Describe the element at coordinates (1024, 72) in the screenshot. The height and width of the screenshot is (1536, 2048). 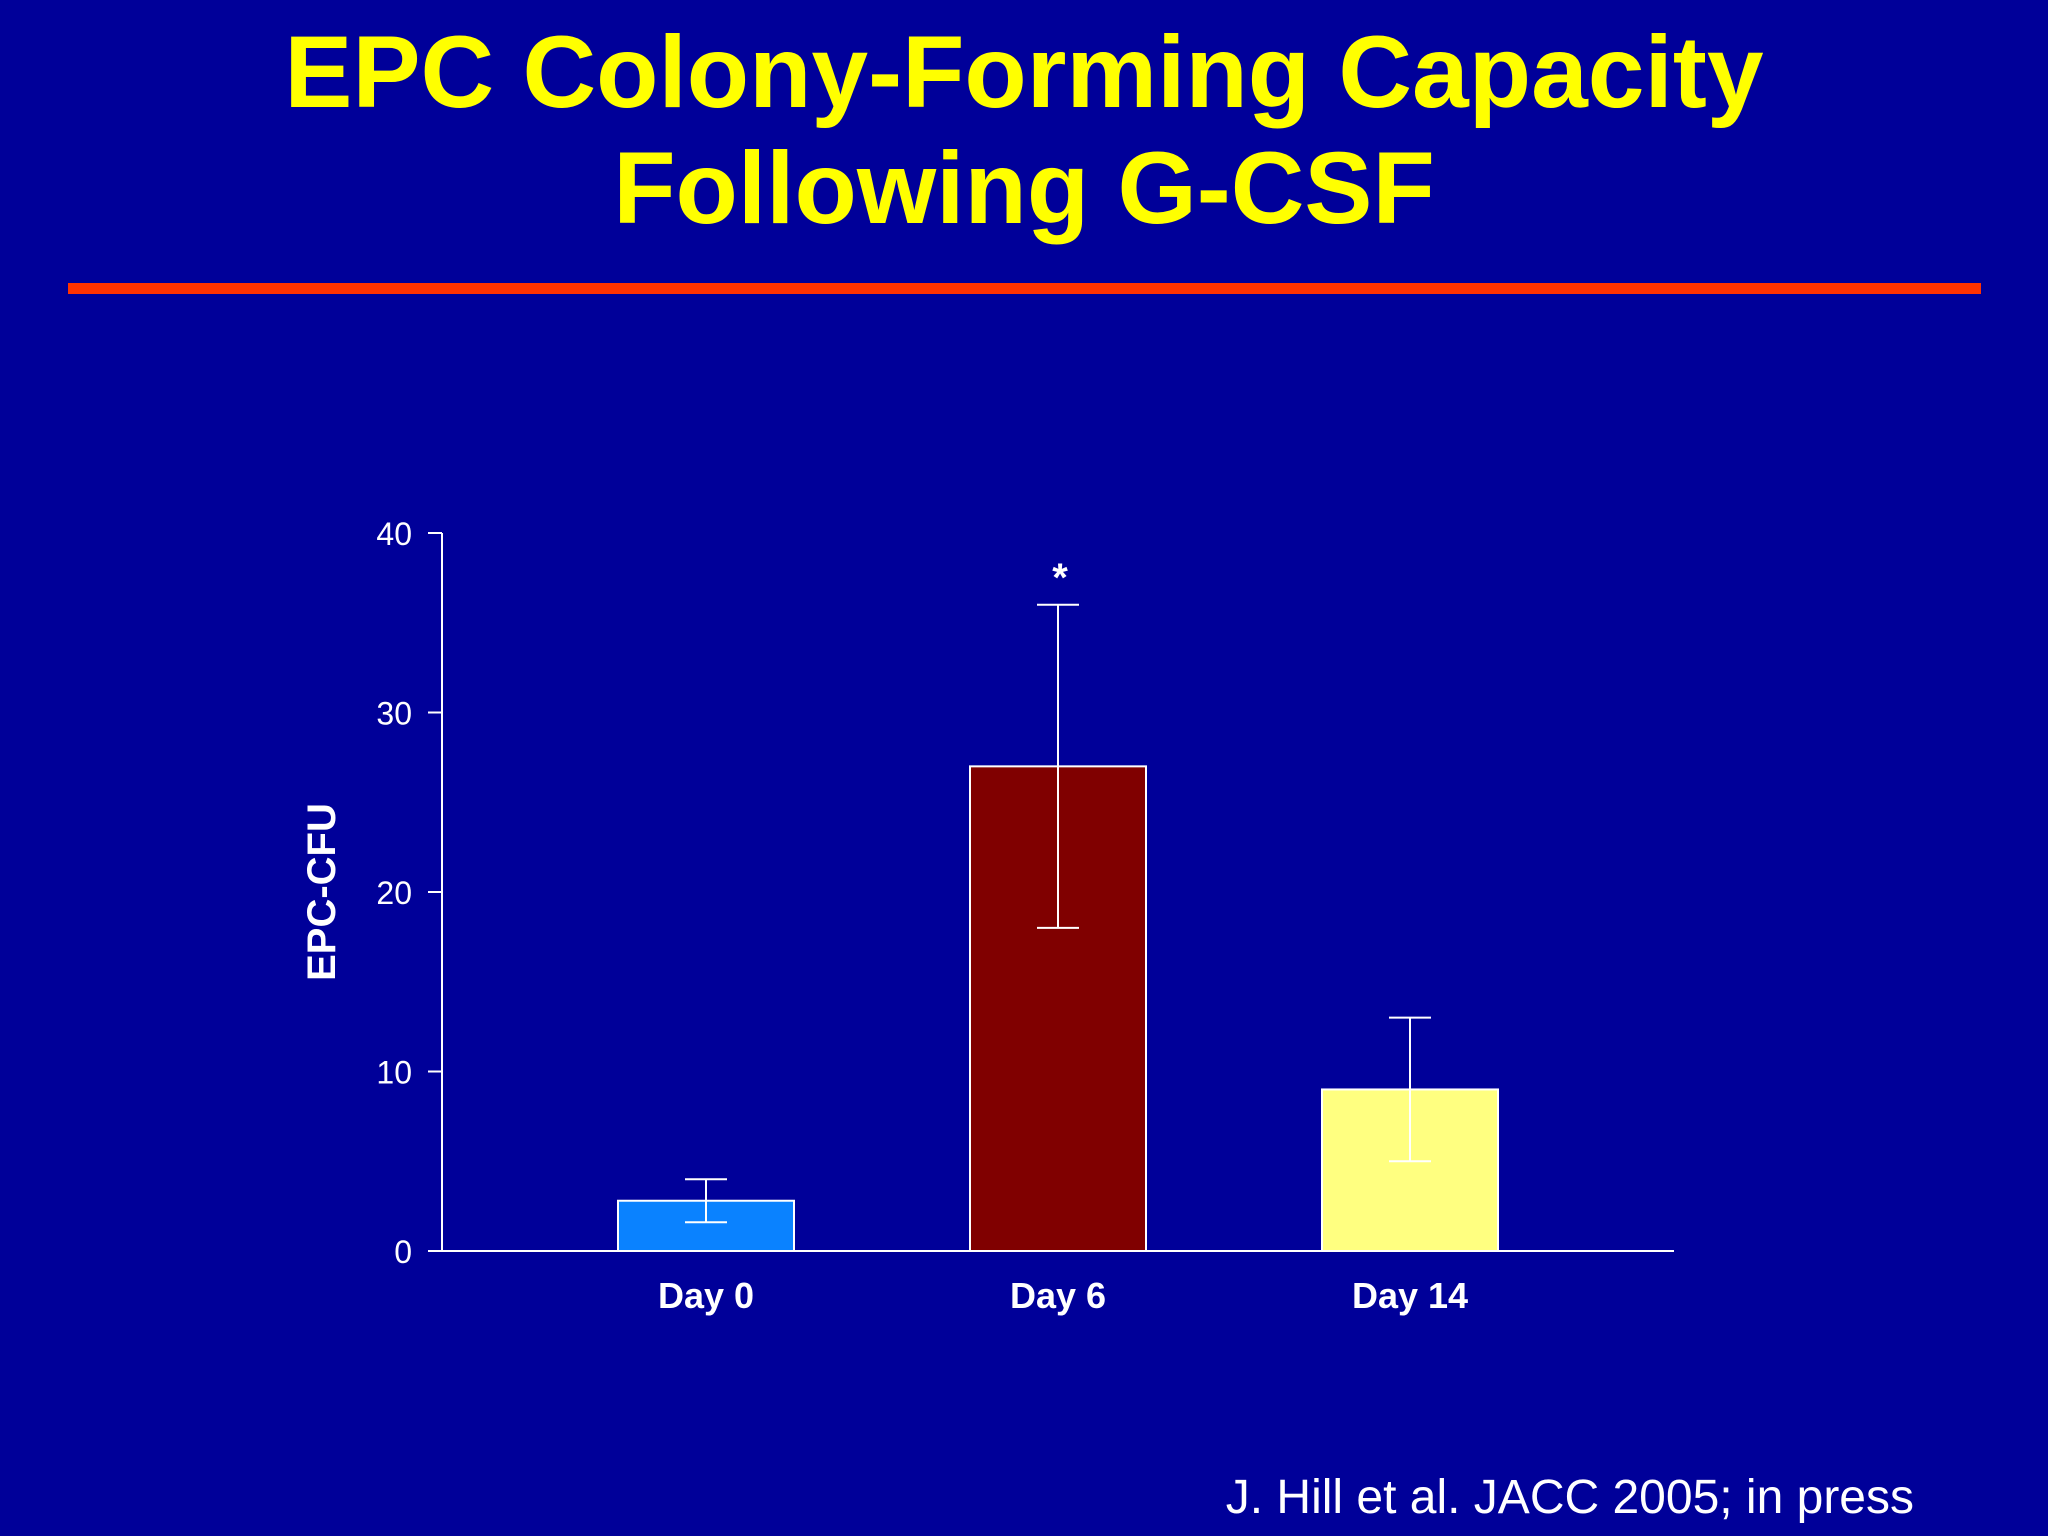
I see `title-line-1: EPC Colony-Forming Capacity` at that location.